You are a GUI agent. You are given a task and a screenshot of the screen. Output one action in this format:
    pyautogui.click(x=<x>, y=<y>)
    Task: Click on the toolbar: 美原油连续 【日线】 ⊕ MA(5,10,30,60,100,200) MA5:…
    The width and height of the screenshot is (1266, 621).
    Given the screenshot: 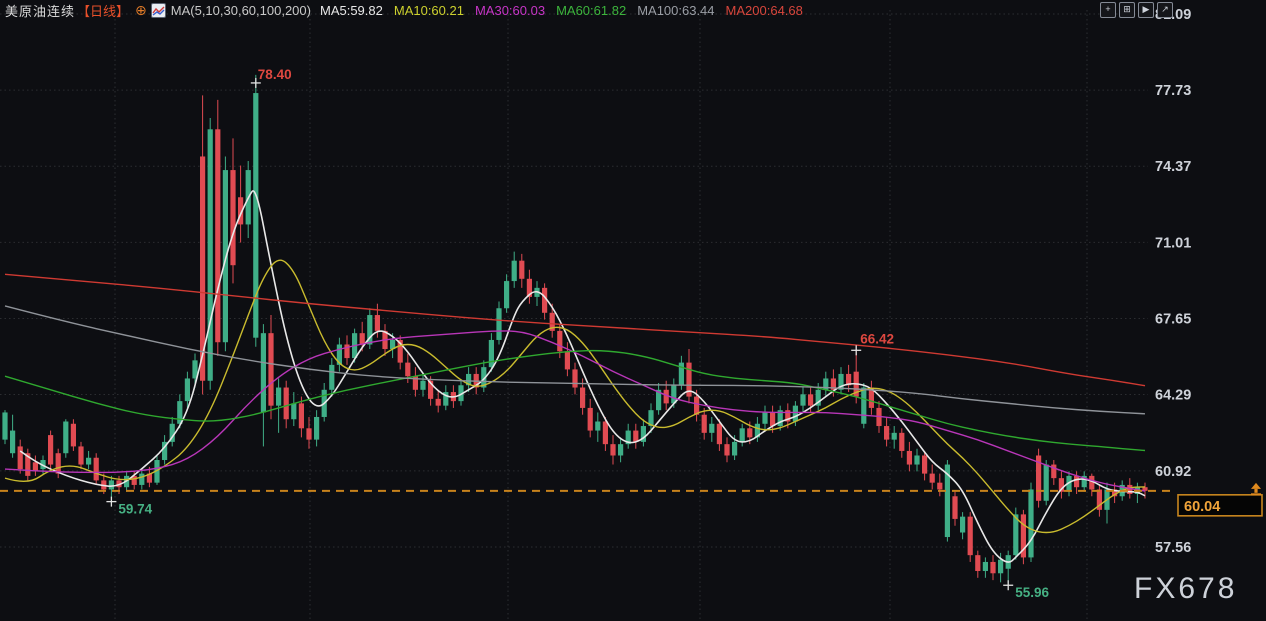 What is the action you would take?
    pyautogui.click(x=633, y=10)
    